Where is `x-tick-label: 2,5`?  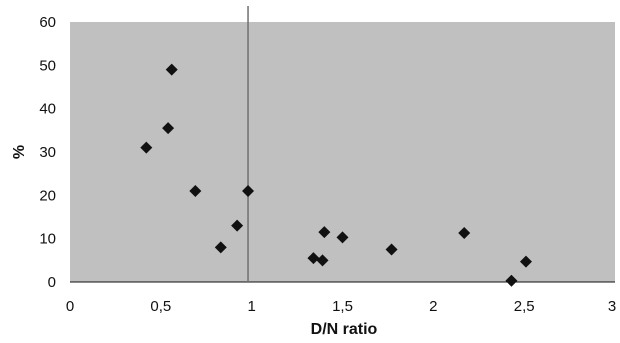 x-tick-label: 2,5 is located at coordinates (524, 306).